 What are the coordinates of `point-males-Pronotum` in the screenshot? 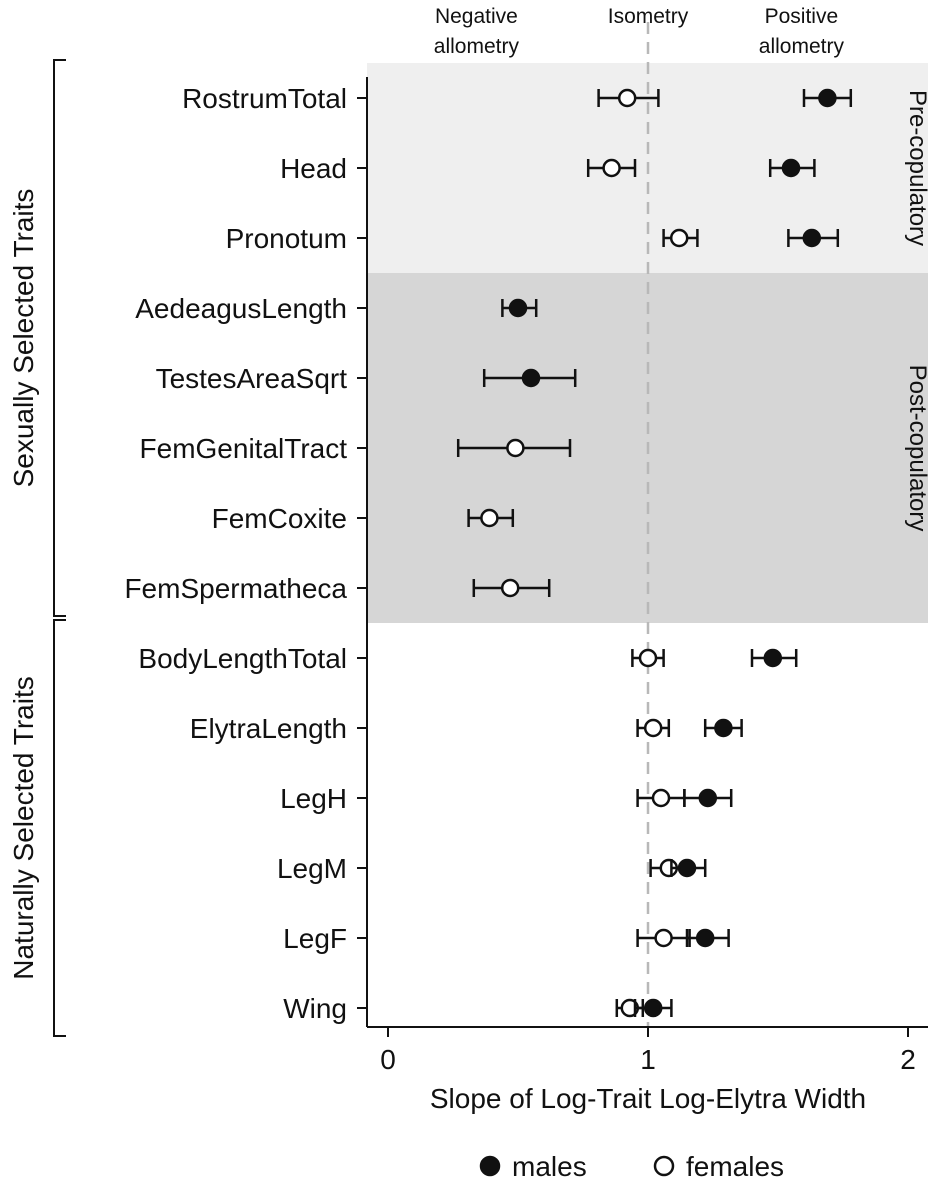 It's located at (813, 238).